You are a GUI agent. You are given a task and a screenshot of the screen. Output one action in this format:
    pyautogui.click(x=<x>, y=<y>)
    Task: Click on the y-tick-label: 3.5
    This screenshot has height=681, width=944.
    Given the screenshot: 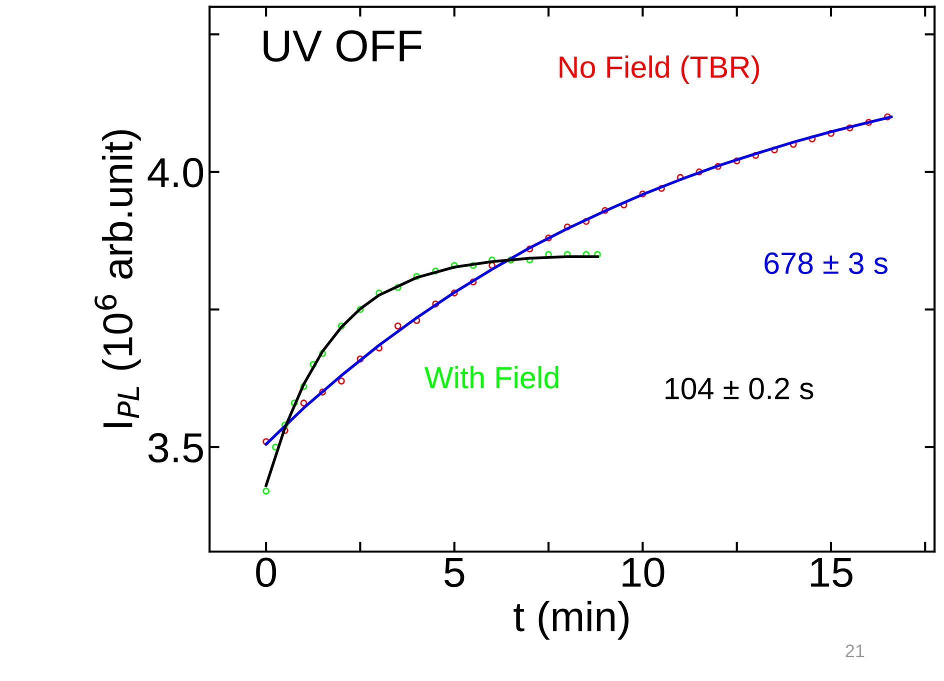 What is the action you would take?
    pyautogui.click(x=175, y=448)
    